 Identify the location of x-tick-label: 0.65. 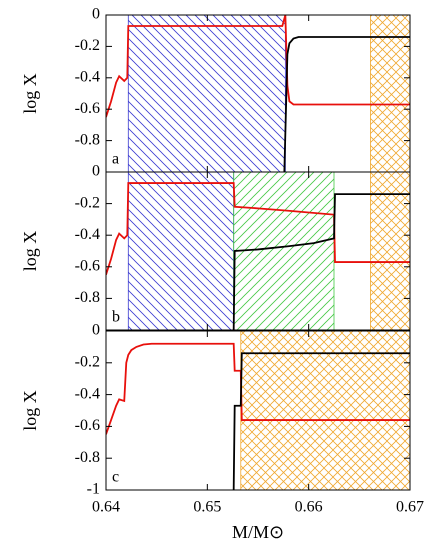
(207, 507).